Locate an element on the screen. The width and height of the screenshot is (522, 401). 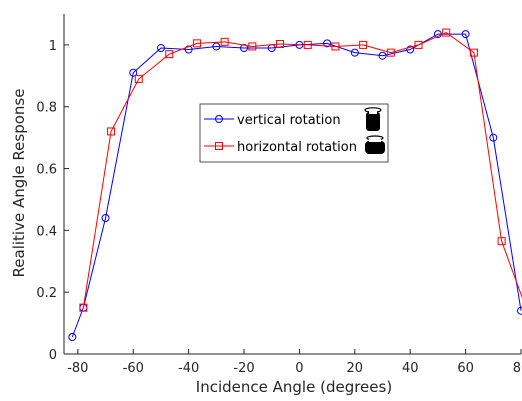
x-tick-label: 60 is located at coordinates (465, 368).